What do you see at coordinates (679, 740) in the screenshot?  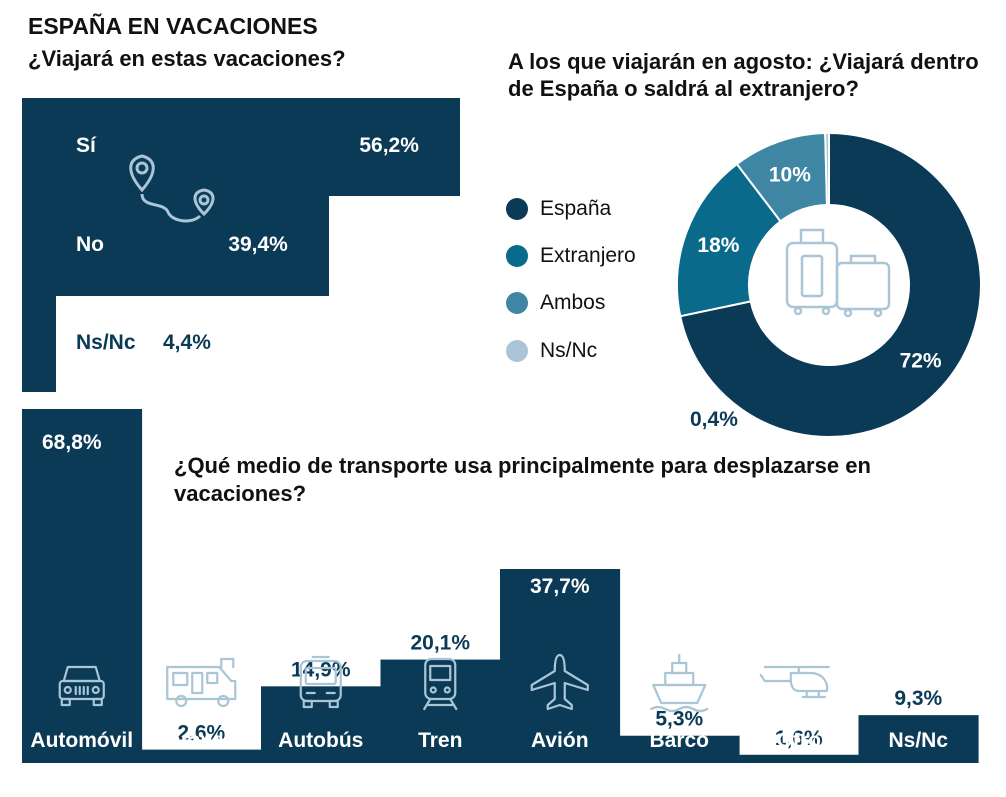 I see `transport-category-label: Barco` at bounding box center [679, 740].